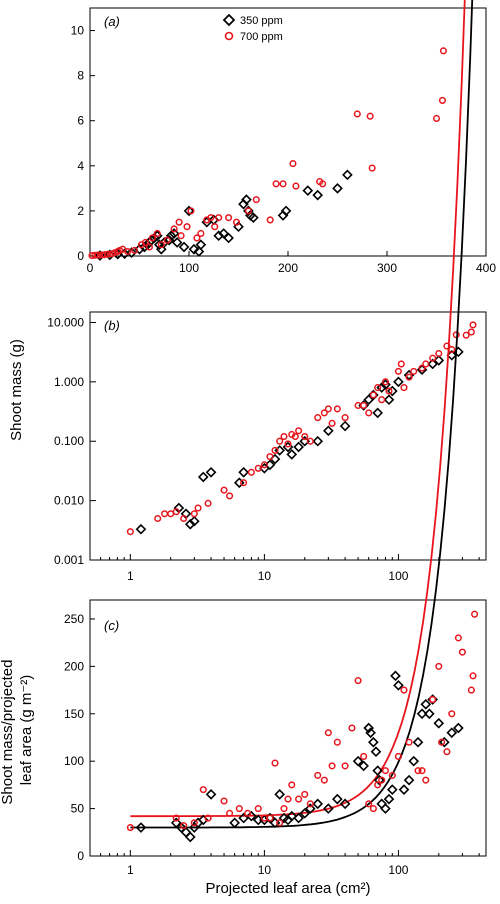 This screenshot has height=904, width=500. What do you see at coordinates (265, 576) in the screenshot?
I see `x-tick-label: 10` at bounding box center [265, 576].